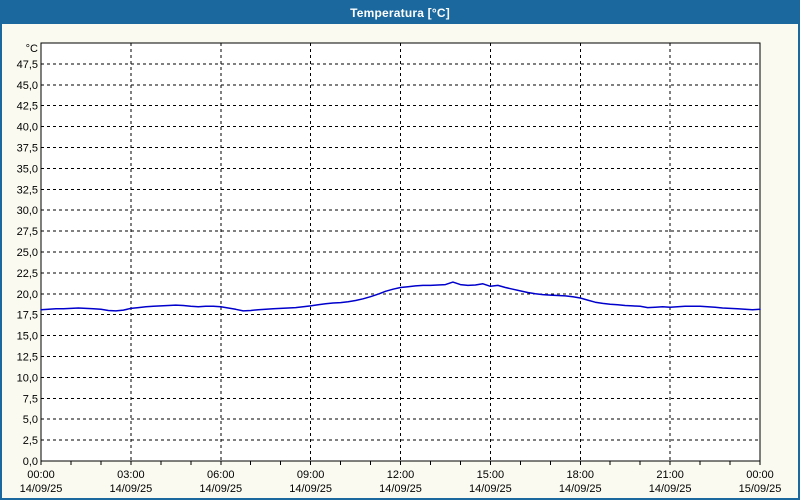 The width and height of the screenshot is (800, 500). Describe the element at coordinates (32, 49) in the screenshot. I see `y-axis-unit-label: °C` at that location.